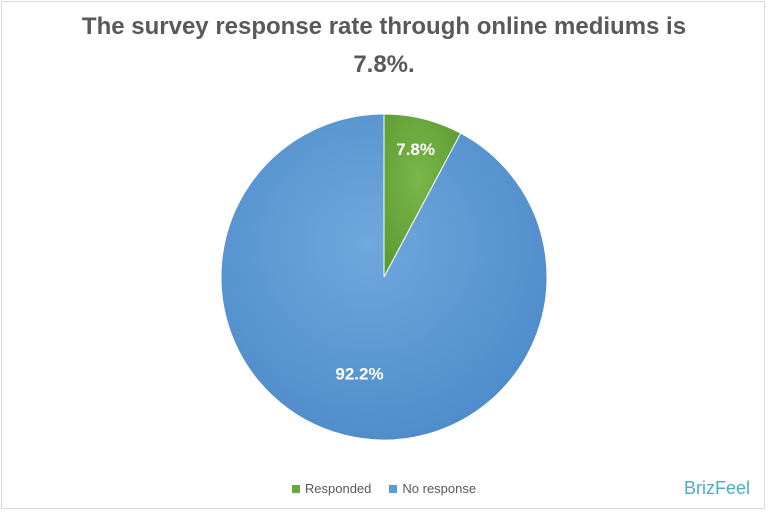 This screenshot has height=512, width=768. I want to click on legend-label-responded: Responded, so click(338, 488).